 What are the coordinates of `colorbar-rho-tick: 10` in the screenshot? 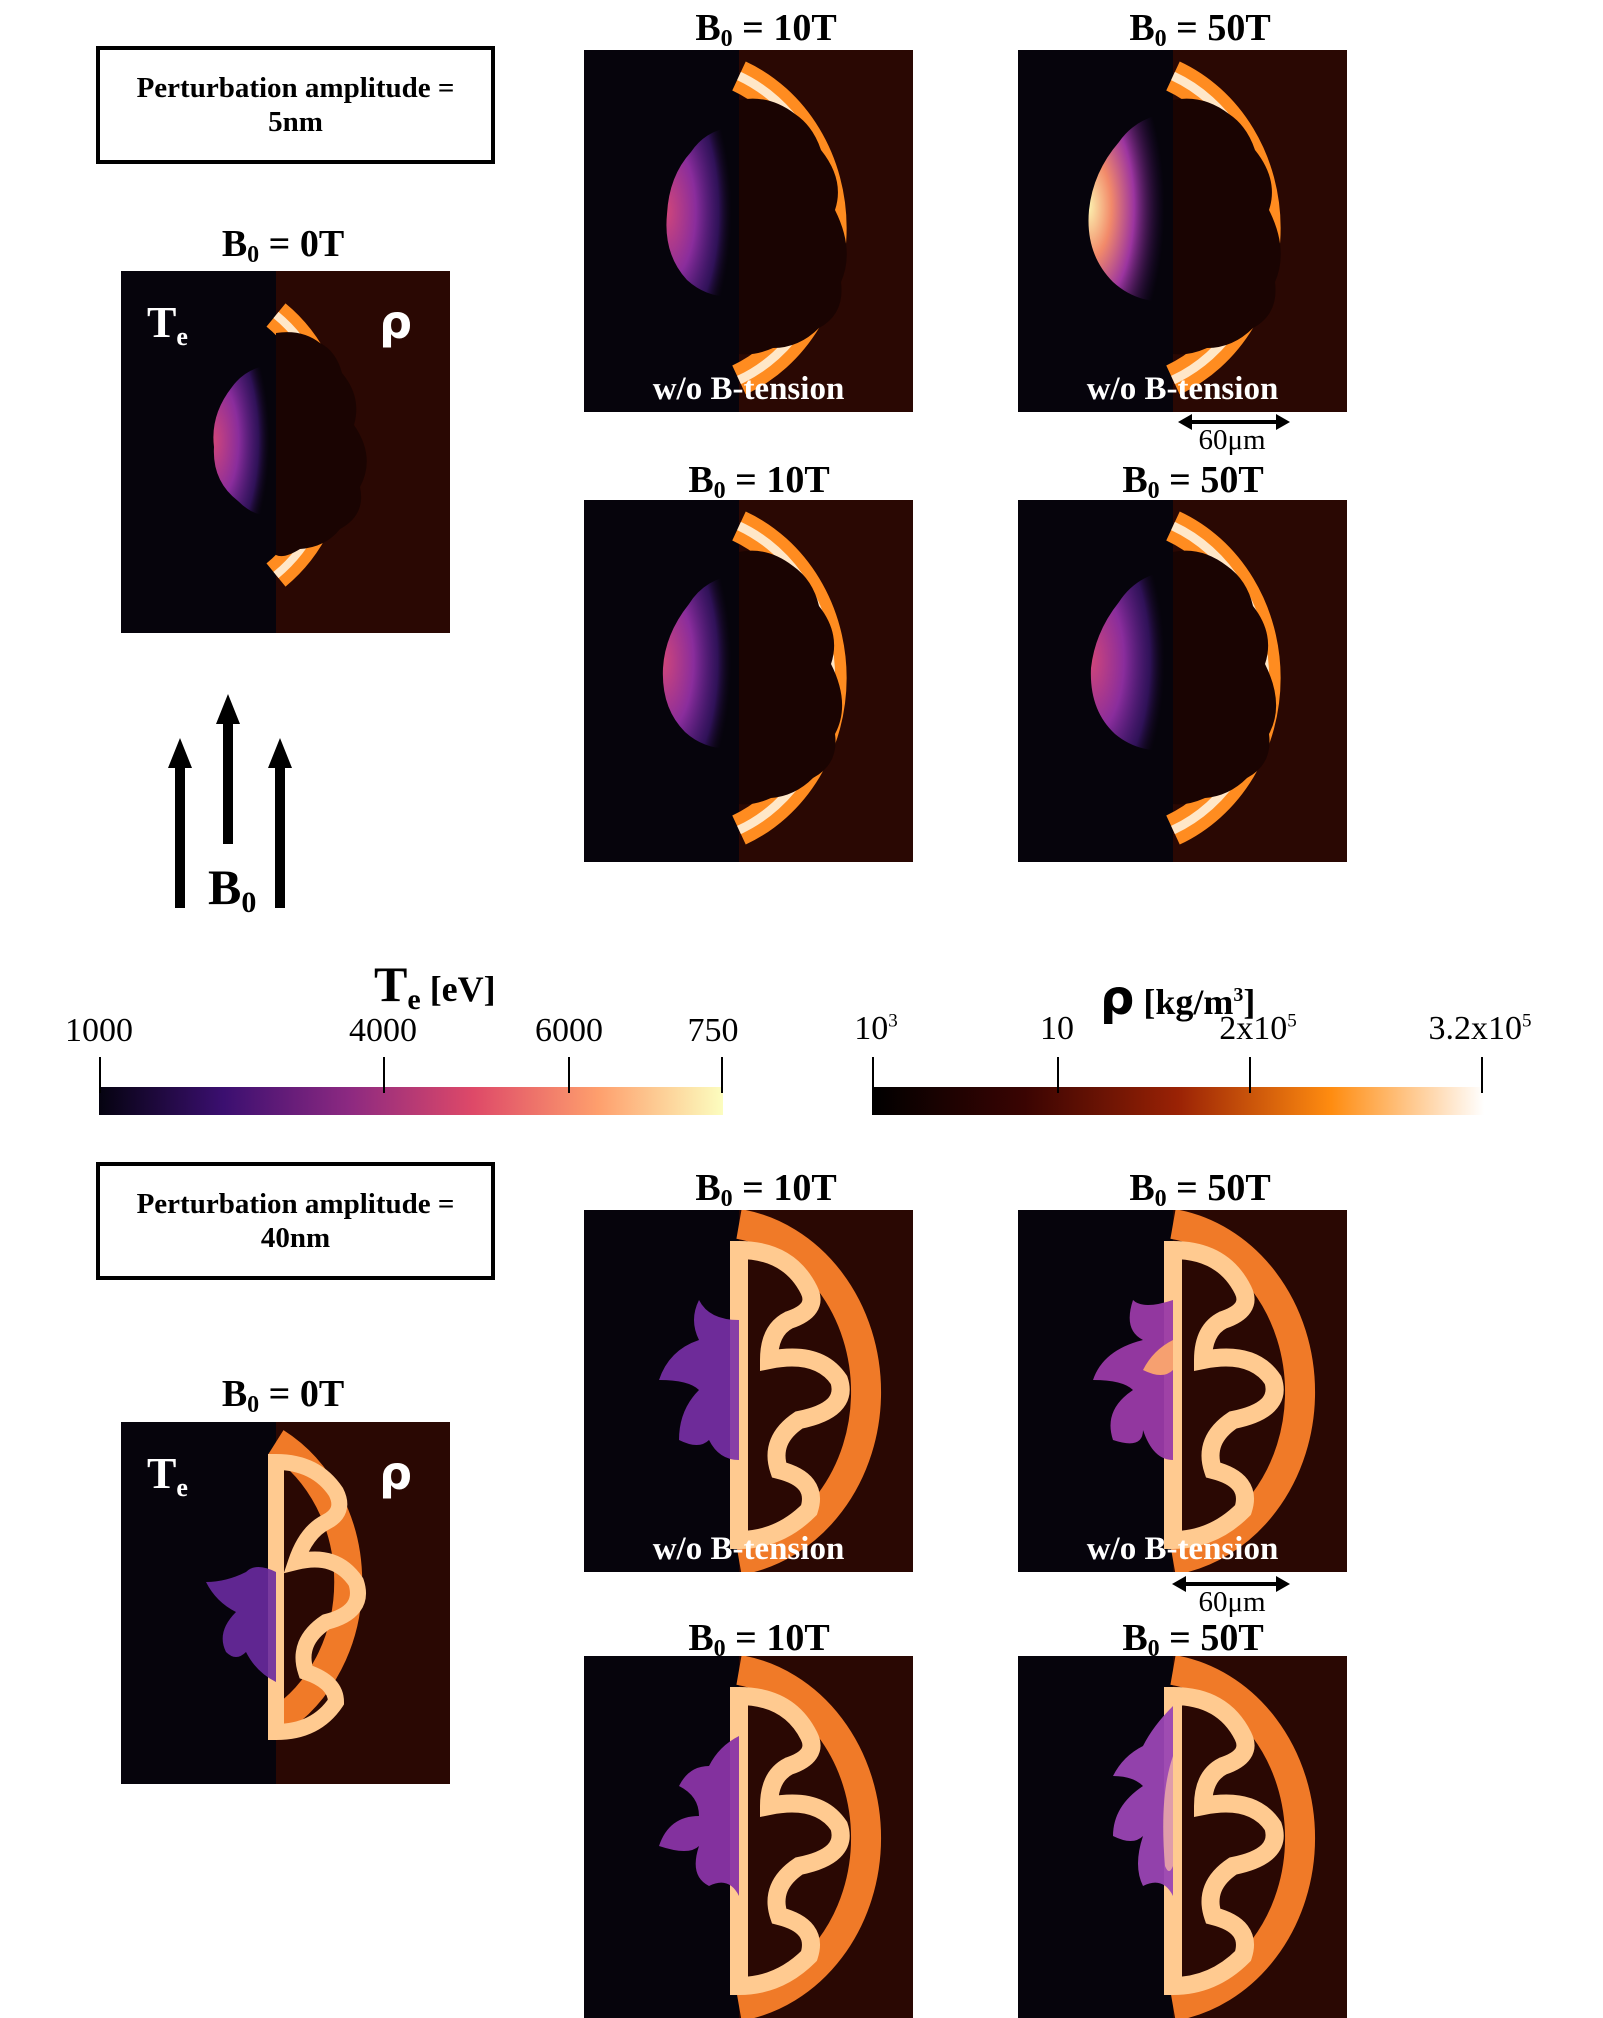 It's located at (1057, 1028).